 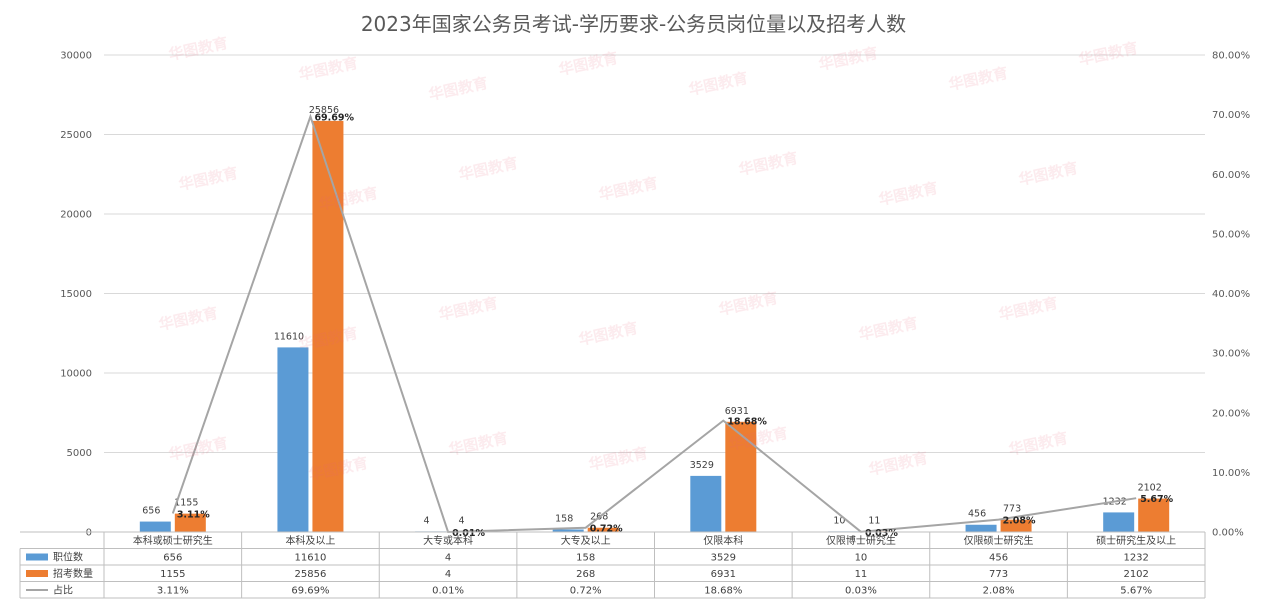 I want to click on x-category-label: 硕士研究生及以上, so click(x=1136, y=540).